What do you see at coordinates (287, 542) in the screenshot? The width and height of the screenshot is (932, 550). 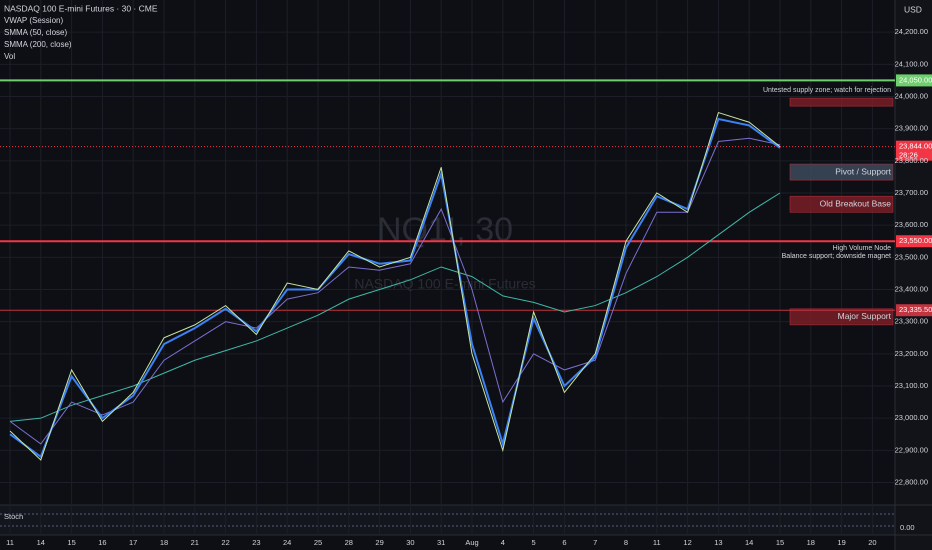 I see `x-tick-label: 24` at bounding box center [287, 542].